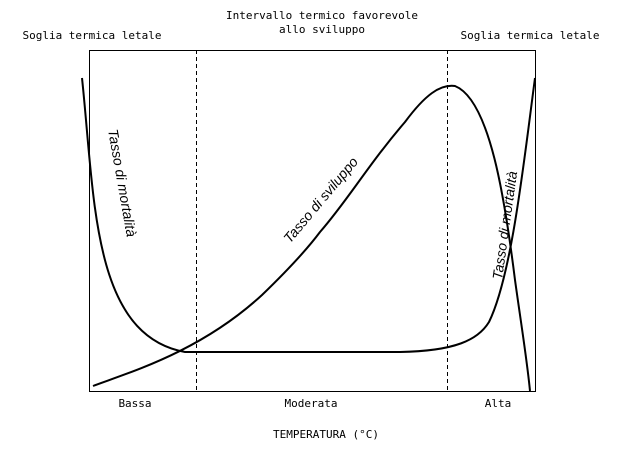 This screenshot has height=453, width=621. Describe the element at coordinates (498, 403) in the screenshot. I see `x-category-high: Alta` at that location.